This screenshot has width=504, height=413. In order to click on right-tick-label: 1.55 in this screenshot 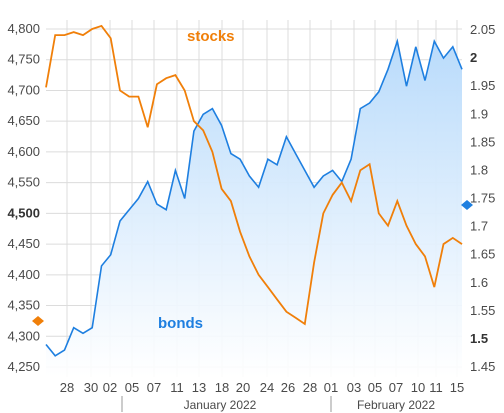, I will do `click(482, 310)`.